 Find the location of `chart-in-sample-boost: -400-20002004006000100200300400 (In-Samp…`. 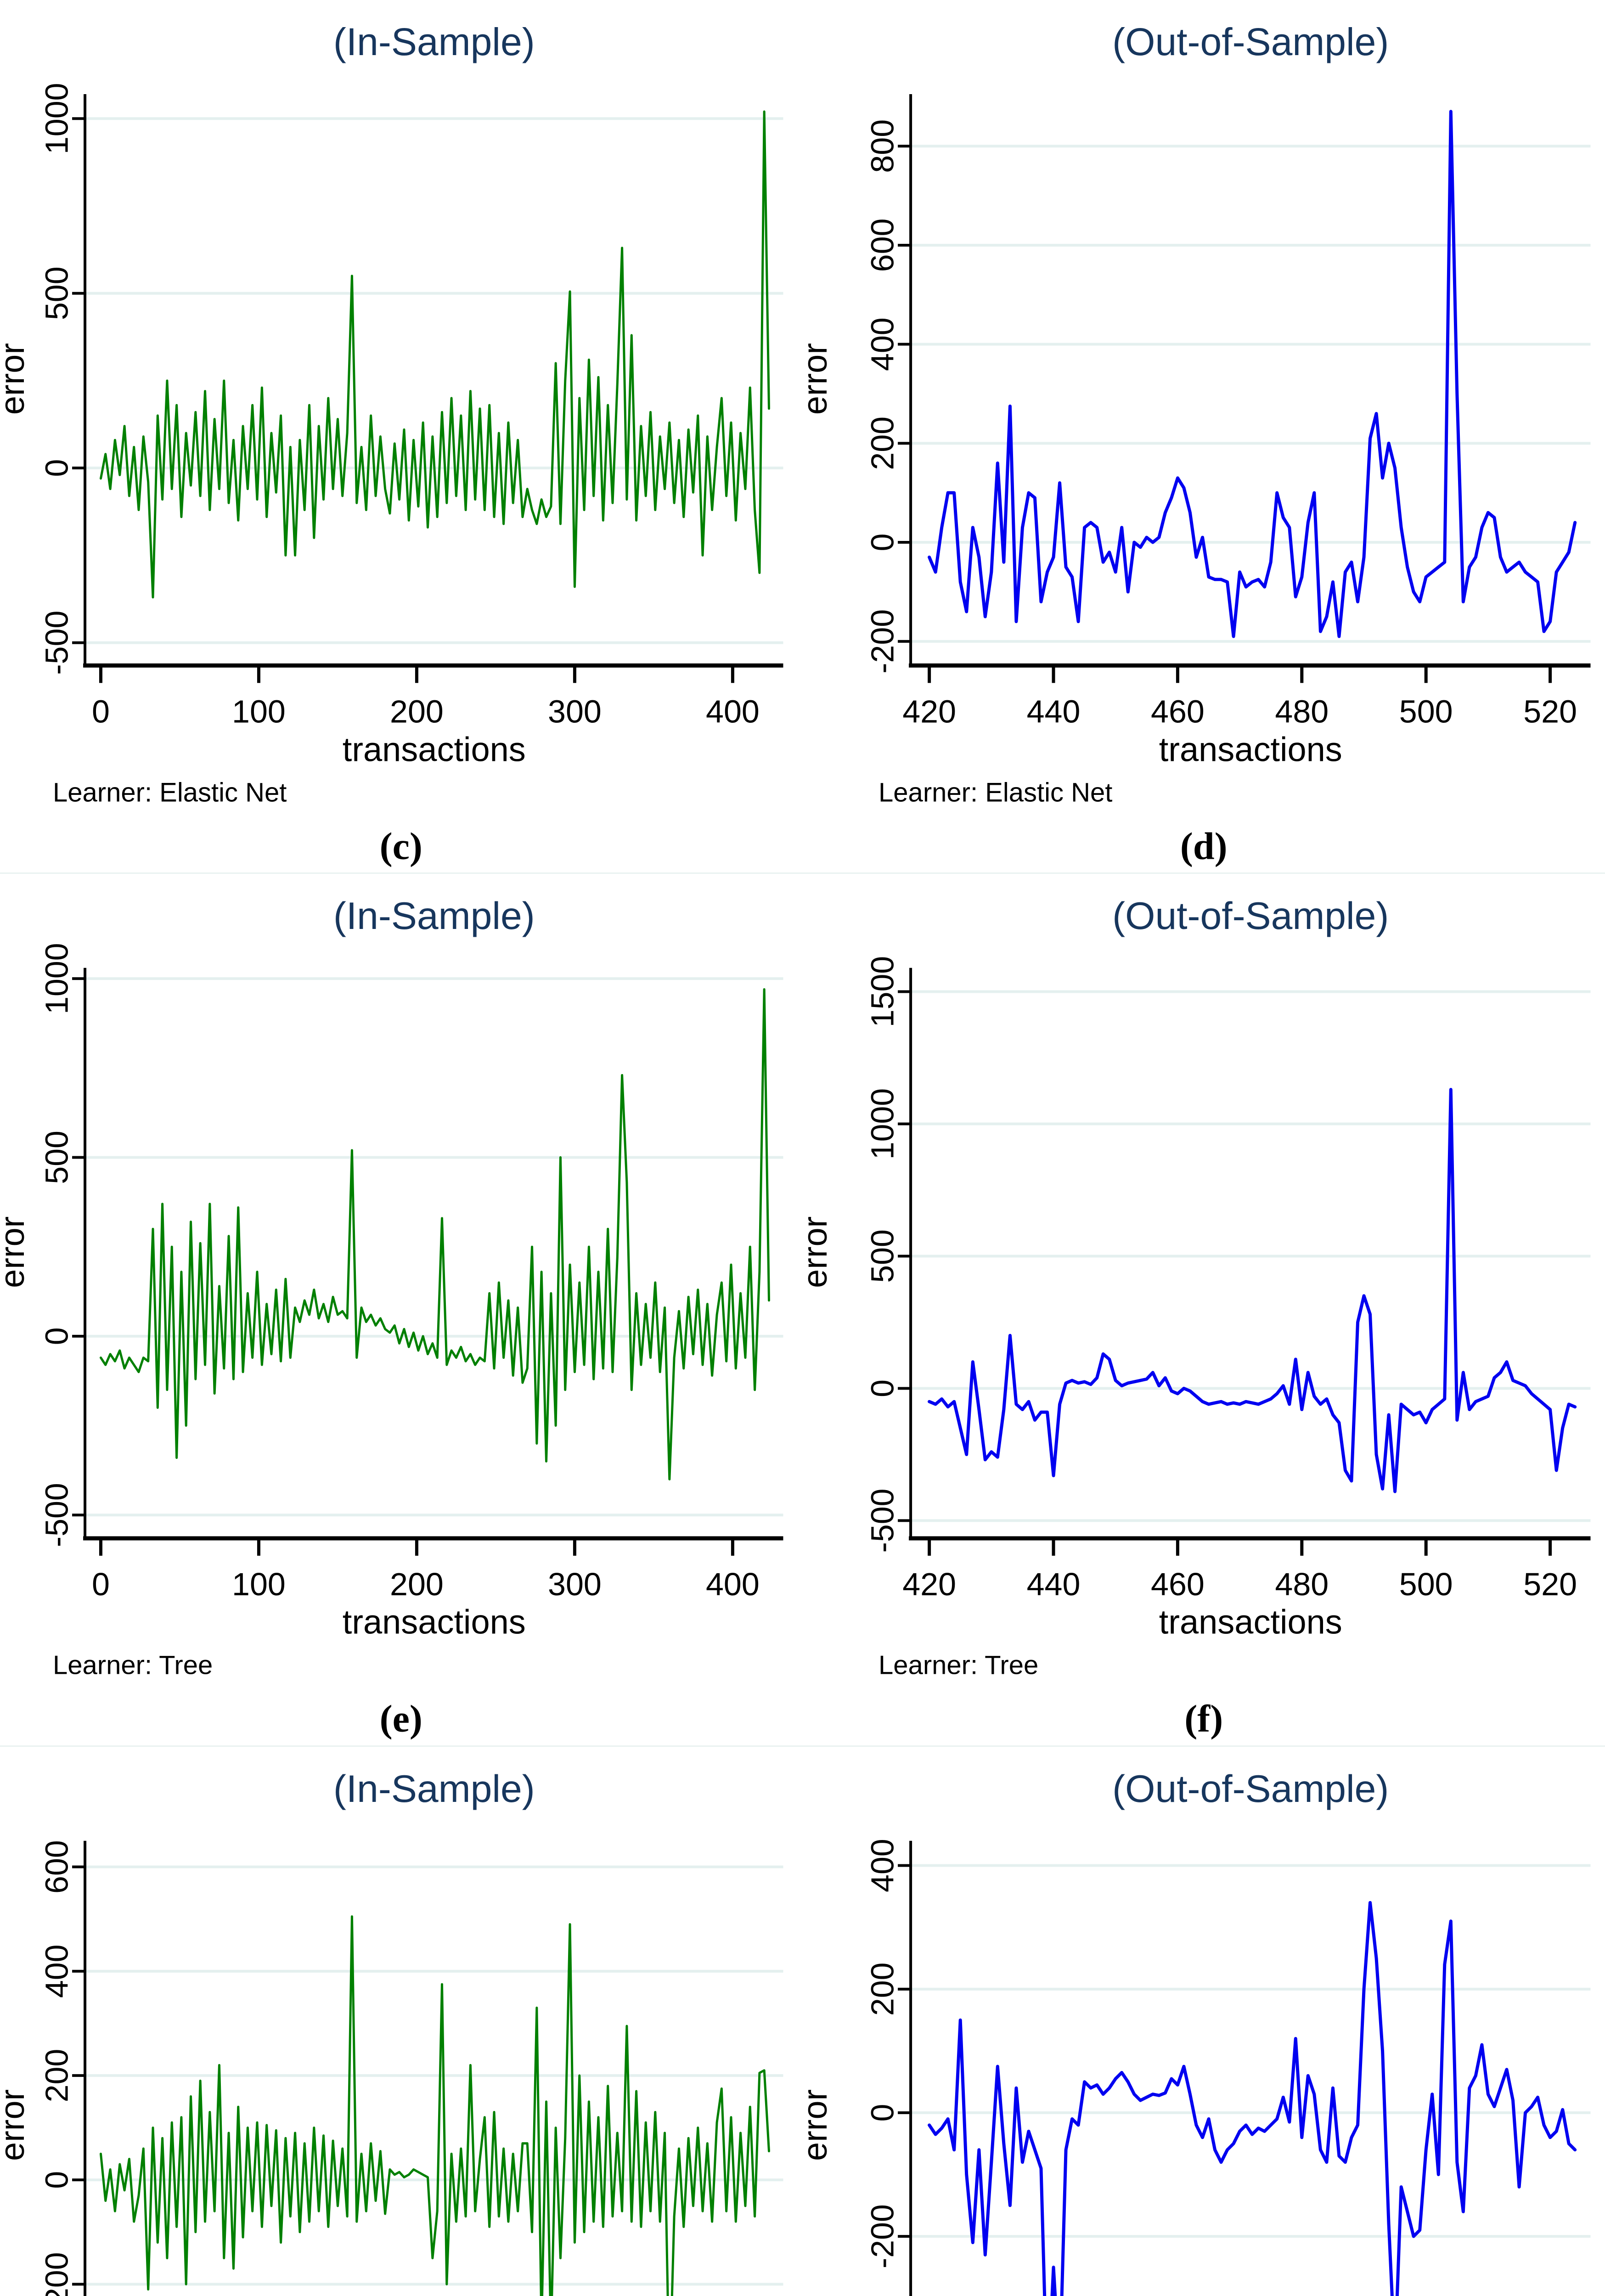

chart-in-sample-boost: -400-20002004006000100200300400 (In-Samp… is located at coordinates (391, 2031).